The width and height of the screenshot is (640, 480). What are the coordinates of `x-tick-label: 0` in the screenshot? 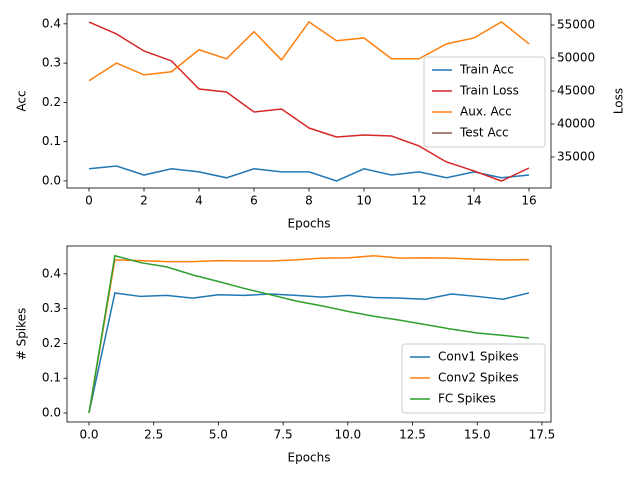 It's located at (89, 201).